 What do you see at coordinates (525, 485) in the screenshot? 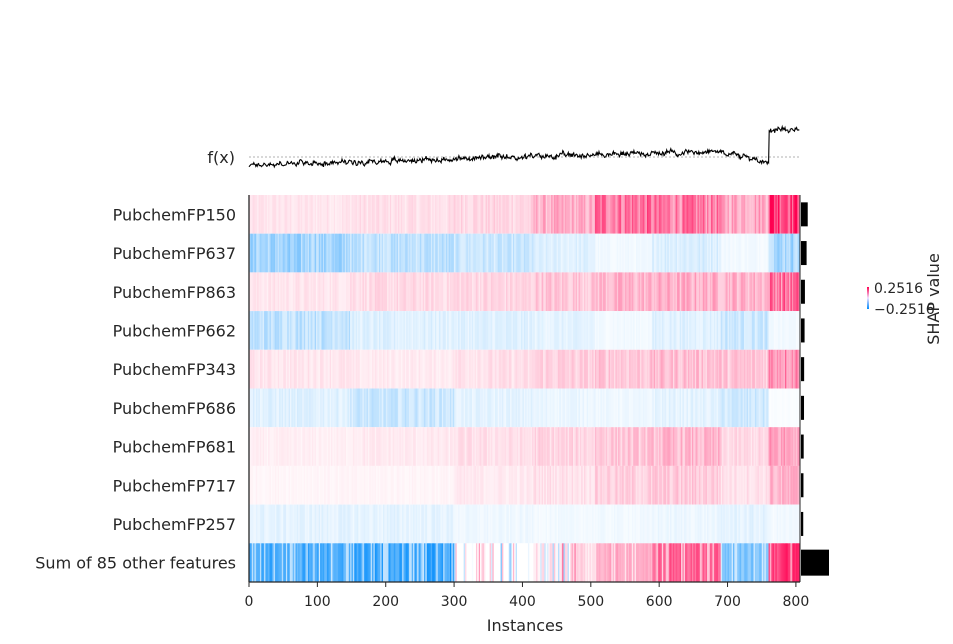
I see `heatmap-row` at bounding box center [525, 485].